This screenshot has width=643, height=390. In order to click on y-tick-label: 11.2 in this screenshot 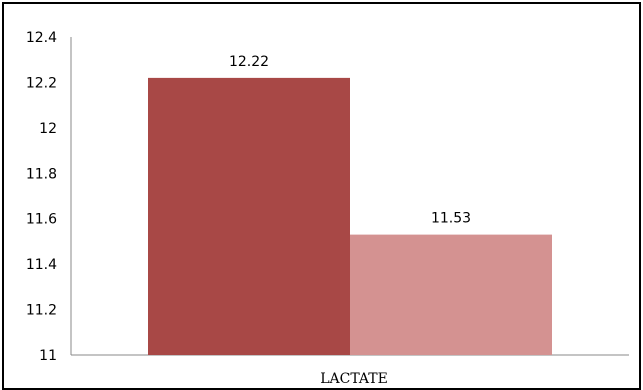, I will do `click(41, 311)`.